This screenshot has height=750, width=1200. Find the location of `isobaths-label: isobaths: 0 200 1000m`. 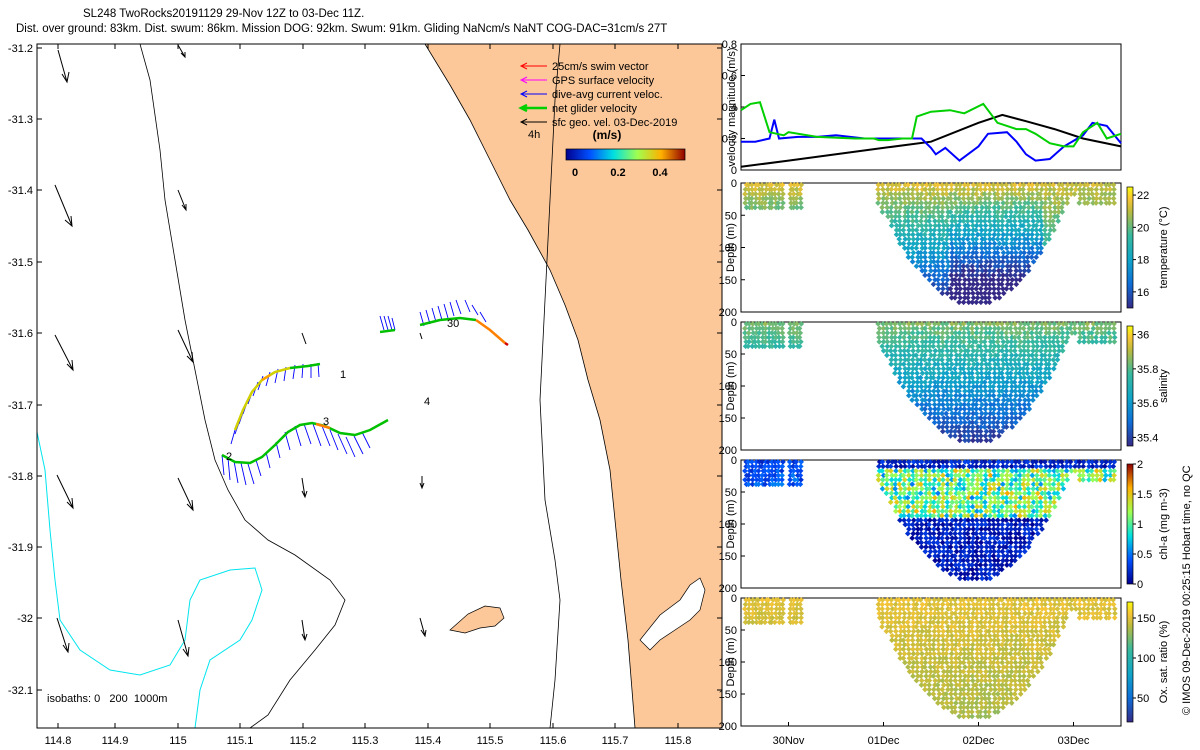

isobaths-label: isobaths: 0 200 1000m is located at coordinates (107, 699).